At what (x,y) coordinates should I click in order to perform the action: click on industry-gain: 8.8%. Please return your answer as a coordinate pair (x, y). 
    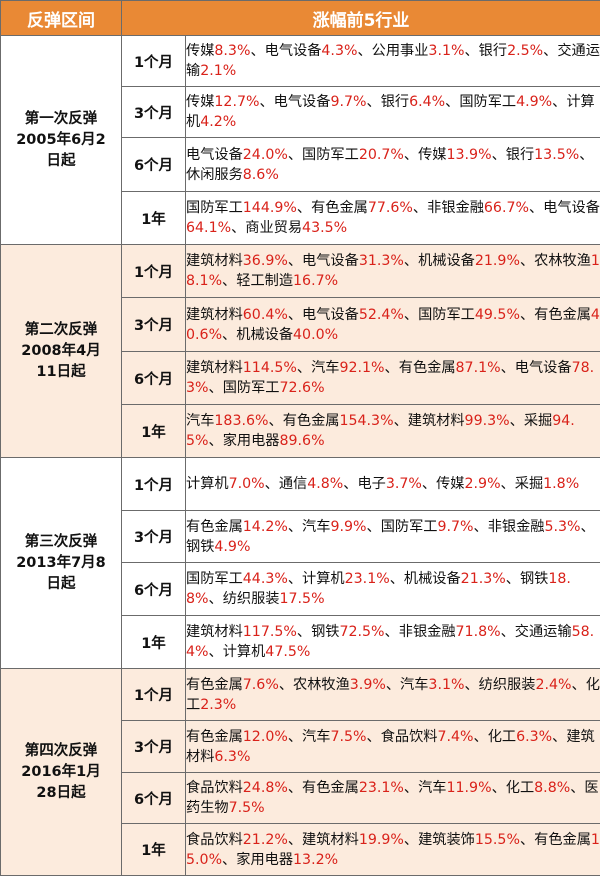
    Looking at the image, I should click on (552, 788).